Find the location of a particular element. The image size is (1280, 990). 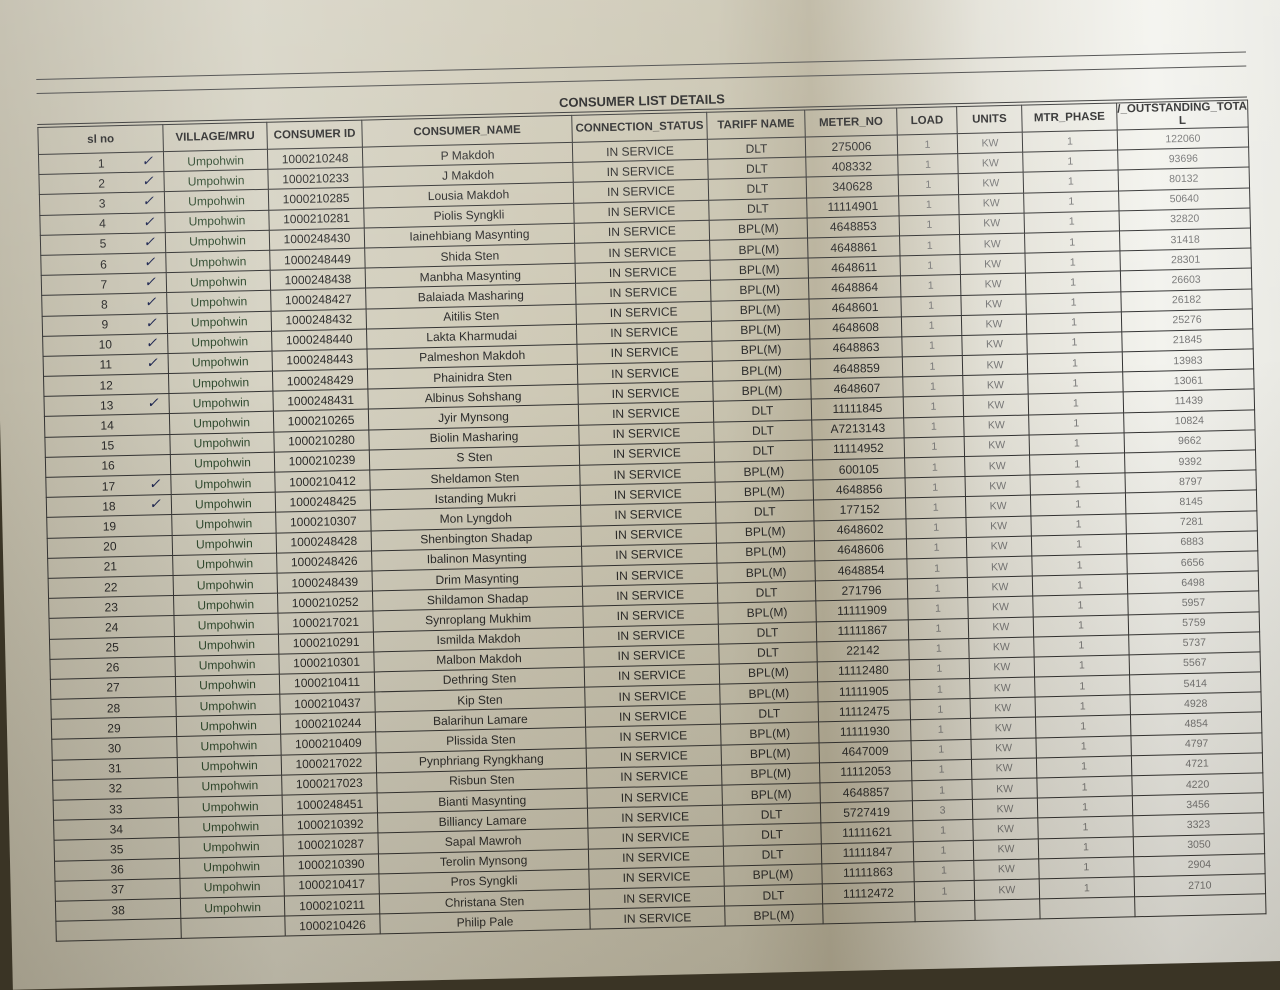

meter-no-cell: 11111847 is located at coordinates (867, 852).